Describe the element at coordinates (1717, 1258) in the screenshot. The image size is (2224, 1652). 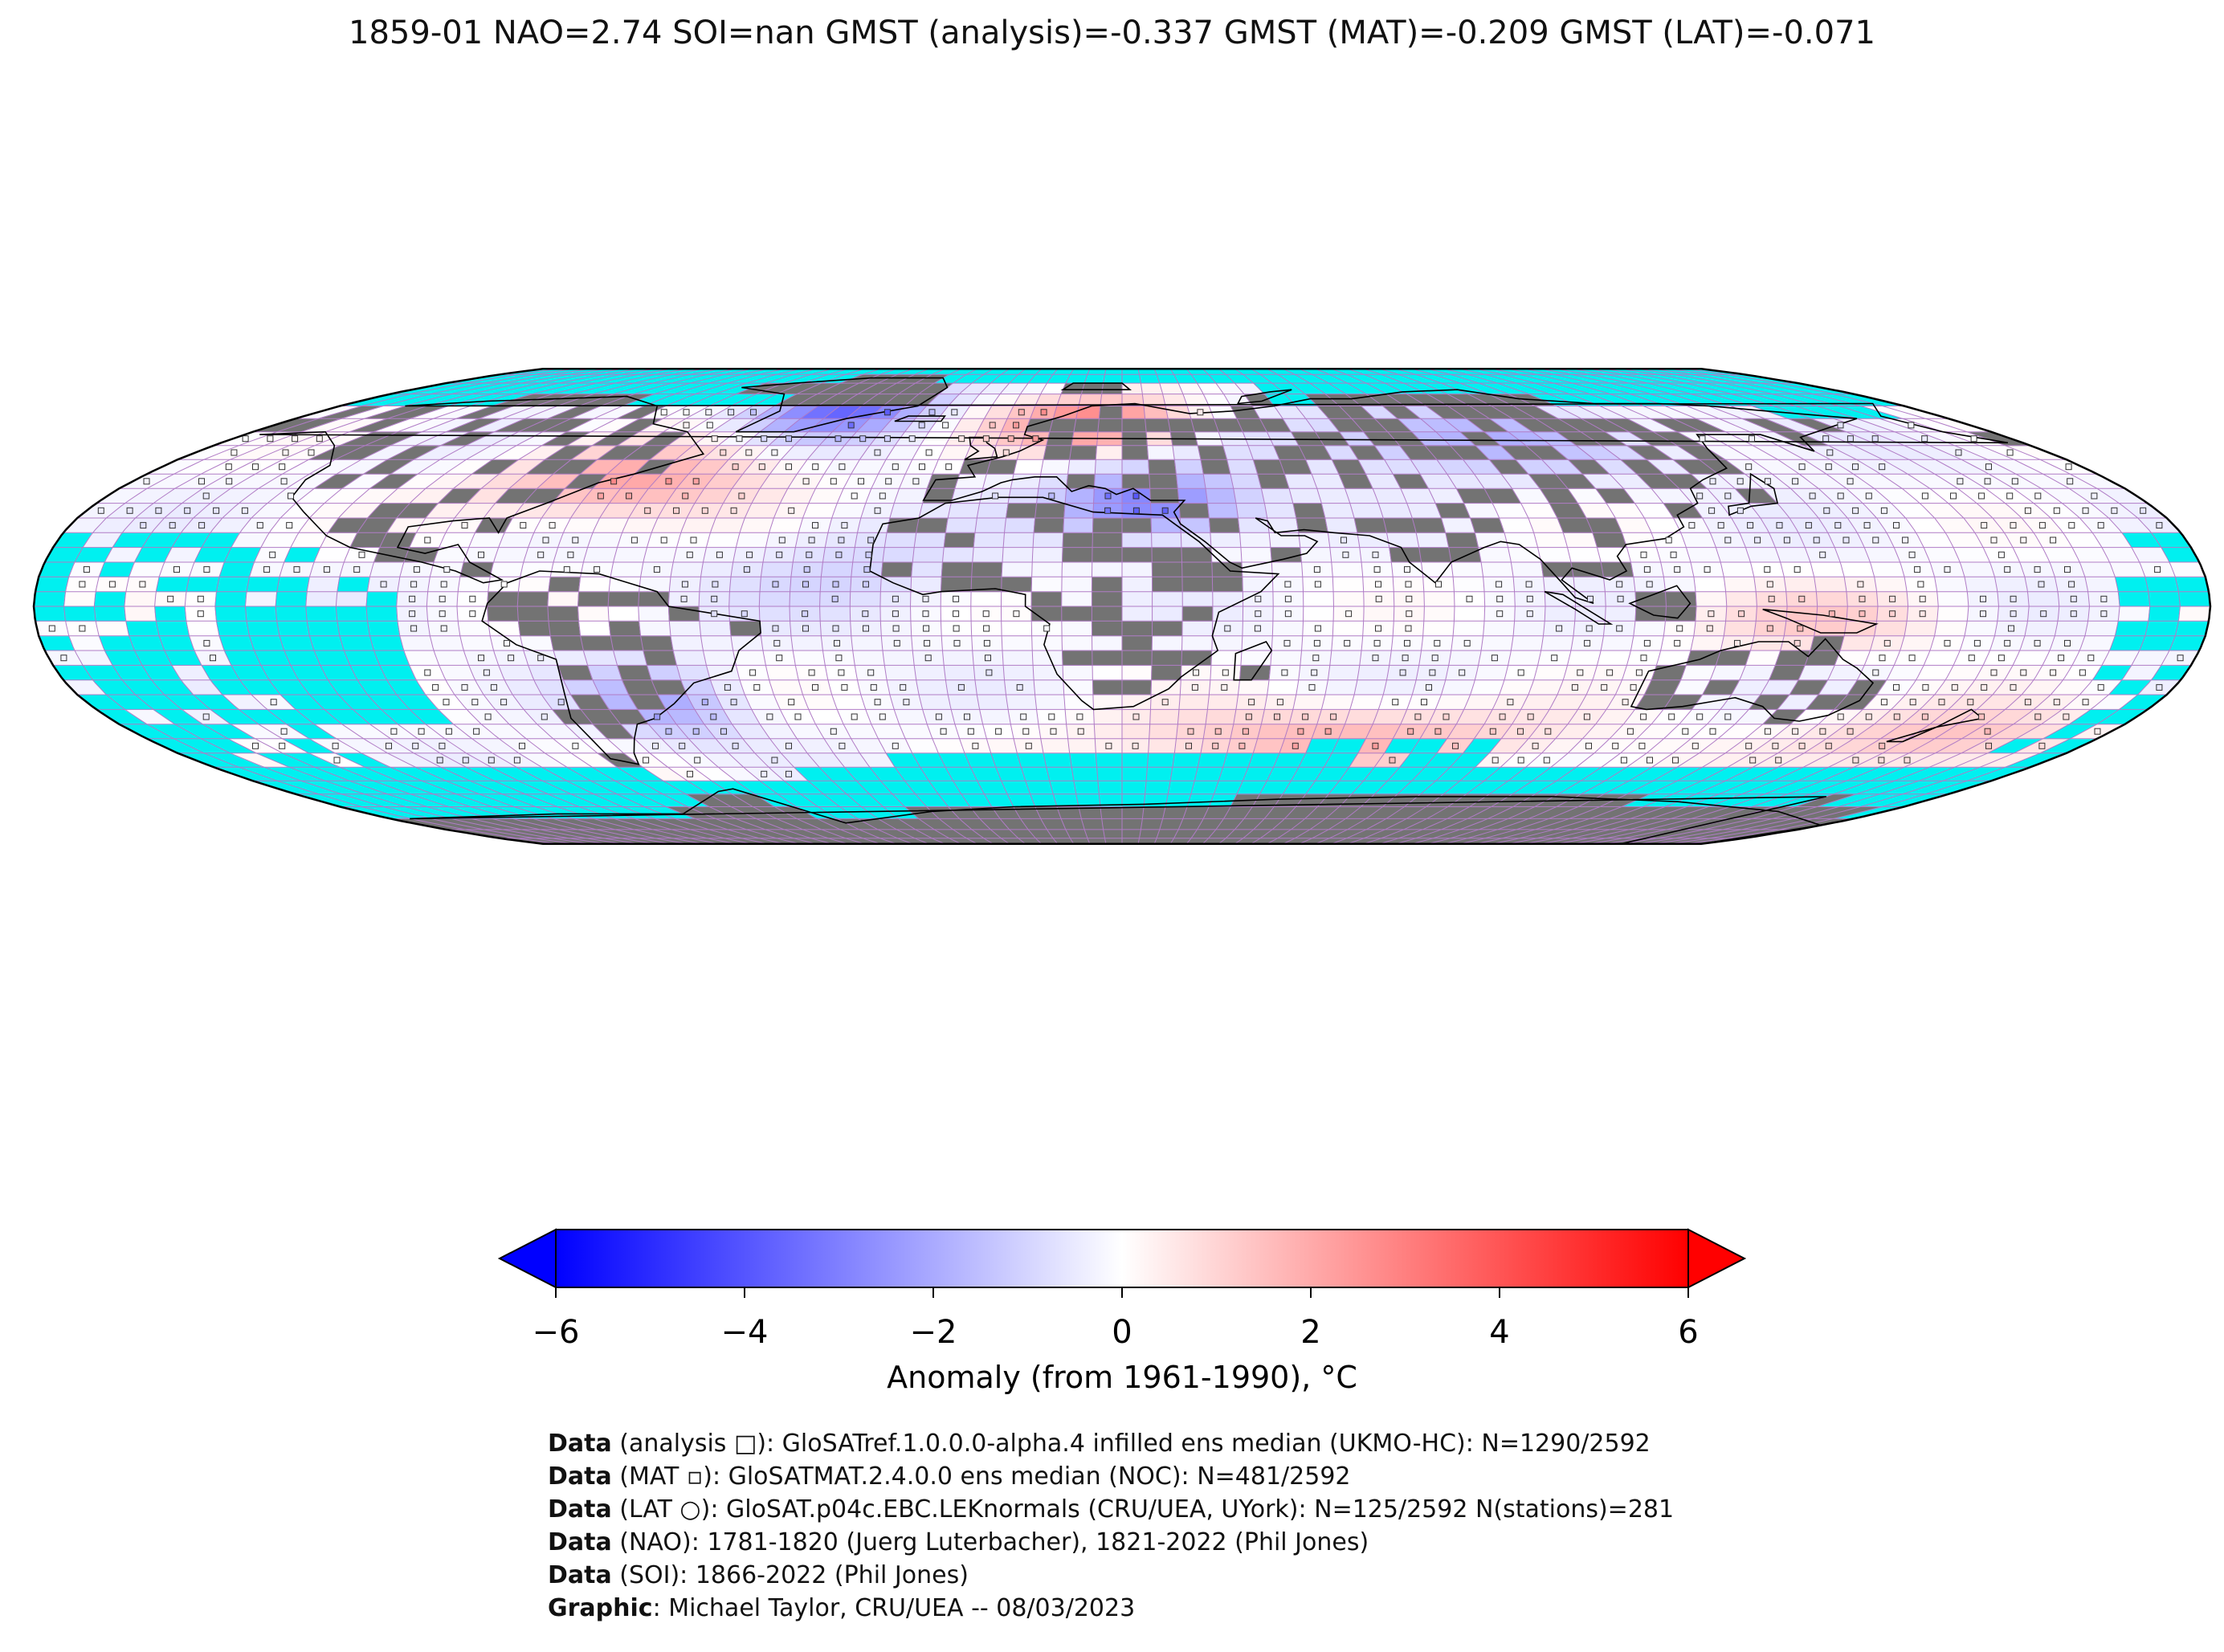
I see `colorbar-extend-high` at that location.